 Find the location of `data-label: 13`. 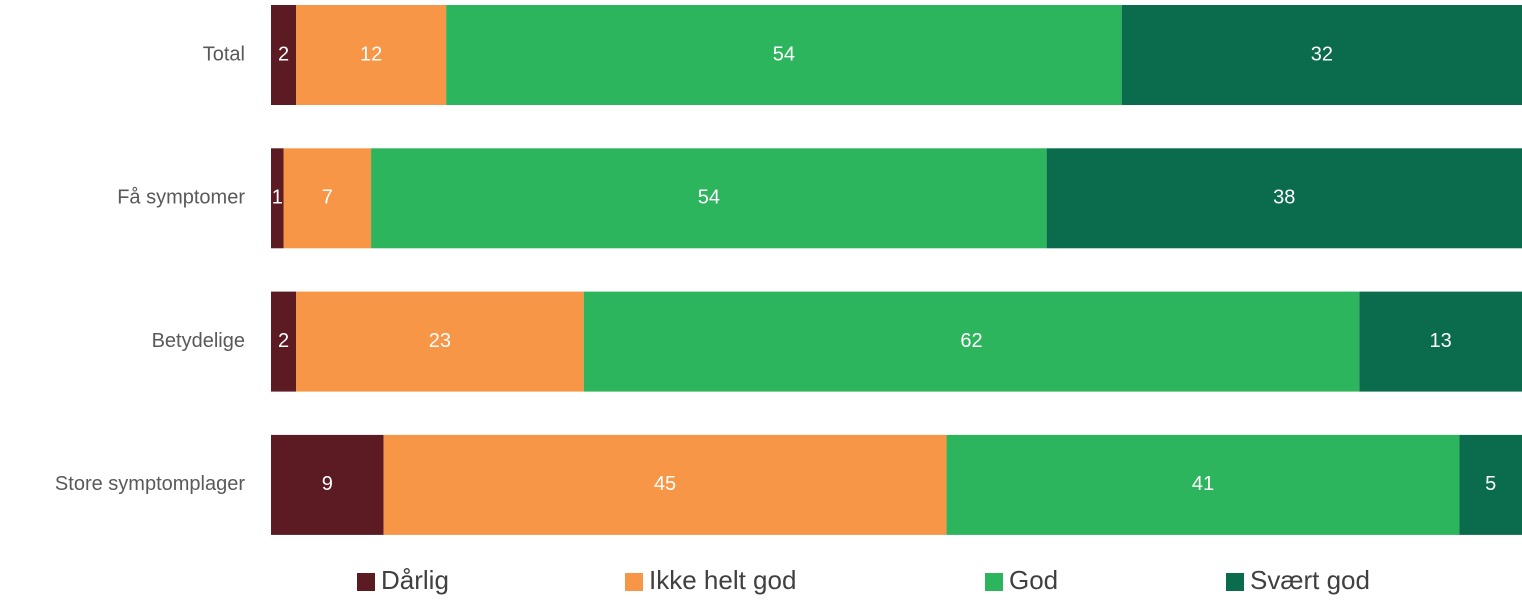

data-label: 13 is located at coordinates (1441, 341).